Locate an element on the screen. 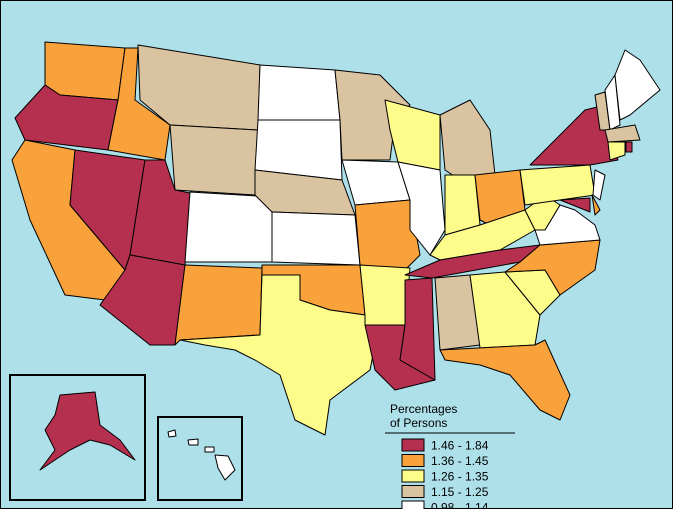  hawaii is located at coordinates (201, 455).